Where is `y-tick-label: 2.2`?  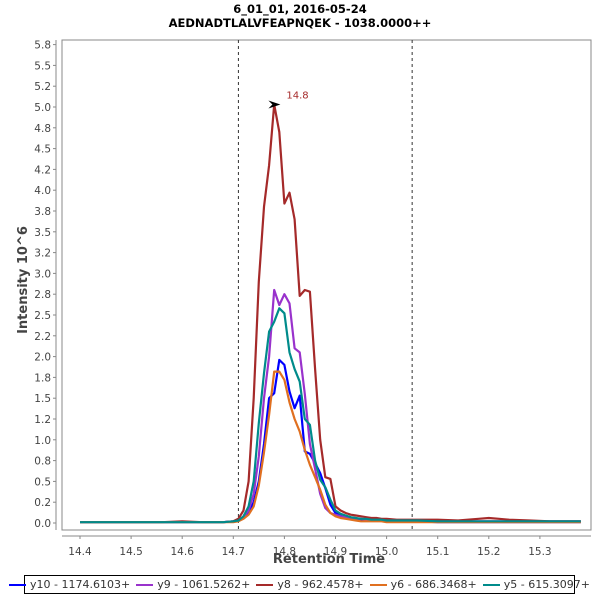 y-tick-label: 2.2 is located at coordinates (42, 337).